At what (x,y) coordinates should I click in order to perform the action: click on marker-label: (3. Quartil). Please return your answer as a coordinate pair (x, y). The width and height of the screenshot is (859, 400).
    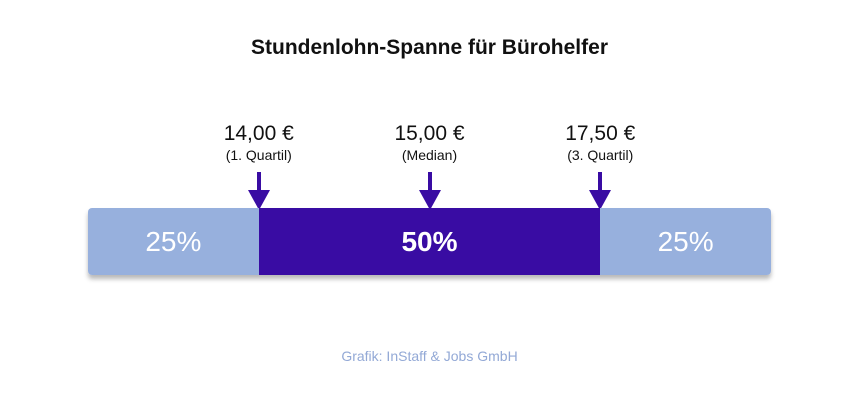
    Looking at the image, I should click on (600, 155).